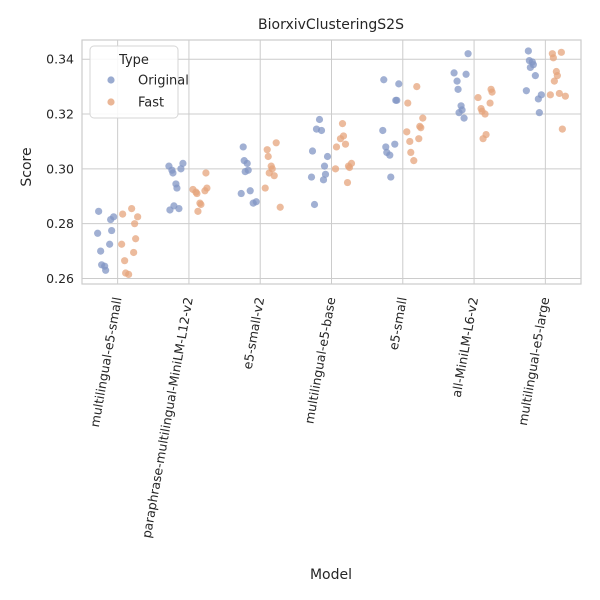 Image resolution: width=600 pixels, height=600 pixels. I want to click on legend: Type Original Fast, so click(139, 82).